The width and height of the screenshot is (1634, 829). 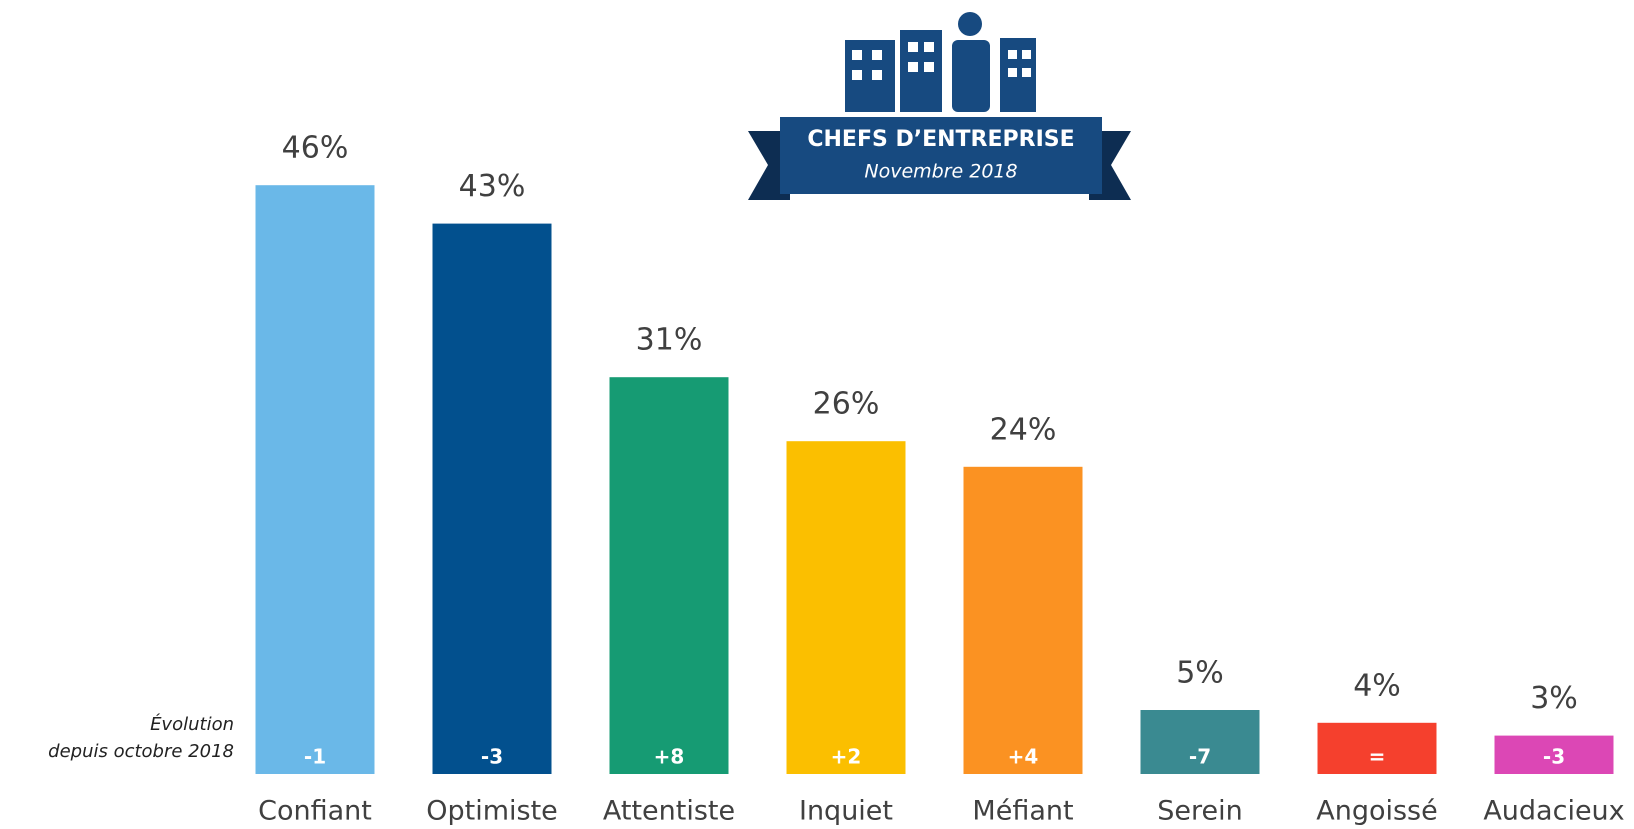 What do you see at coordinates (1200, 673) in the screenshot?
I see `value-label: 5%` at bounding box center [1200, 673].